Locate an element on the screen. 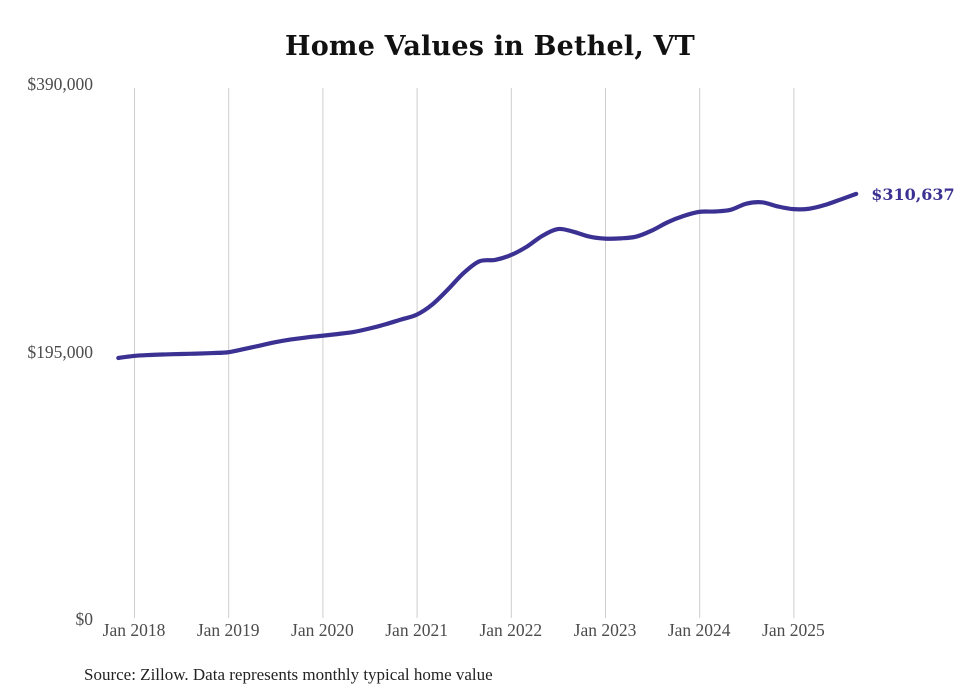 The image size is (980, 699). y-tick-0: $0 is located at coordinates (84, 619).